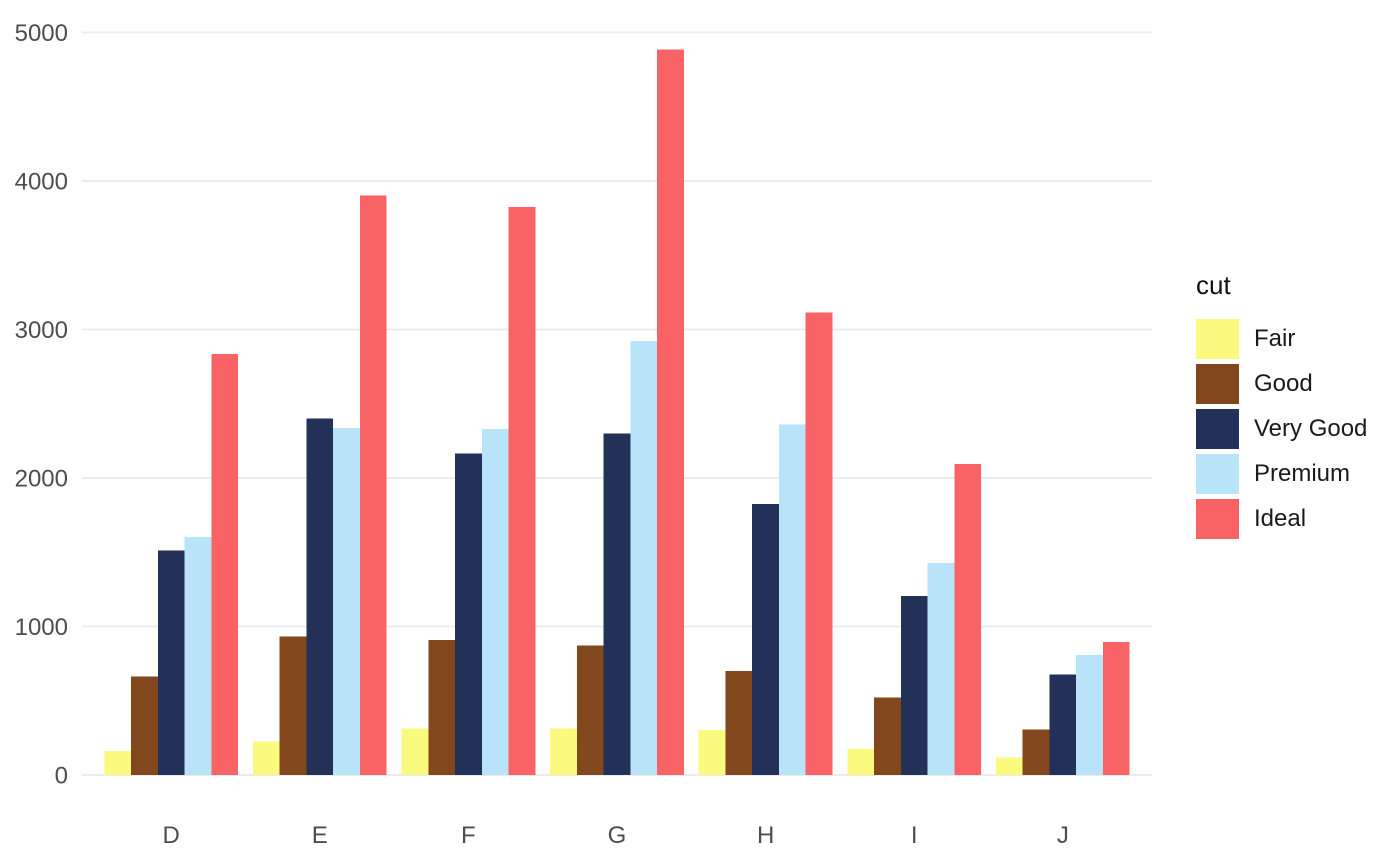 The width and height of the screenshot is (1400, 866). I want to click on y-tick-label-0: 0, so click(61, 776).